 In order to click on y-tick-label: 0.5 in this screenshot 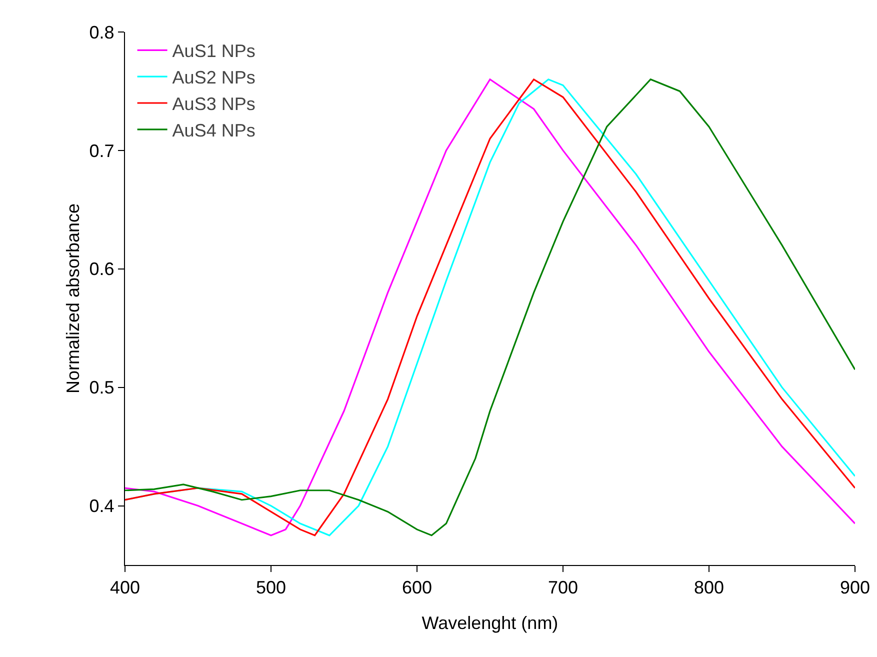, I will do `click(101, 388)`.